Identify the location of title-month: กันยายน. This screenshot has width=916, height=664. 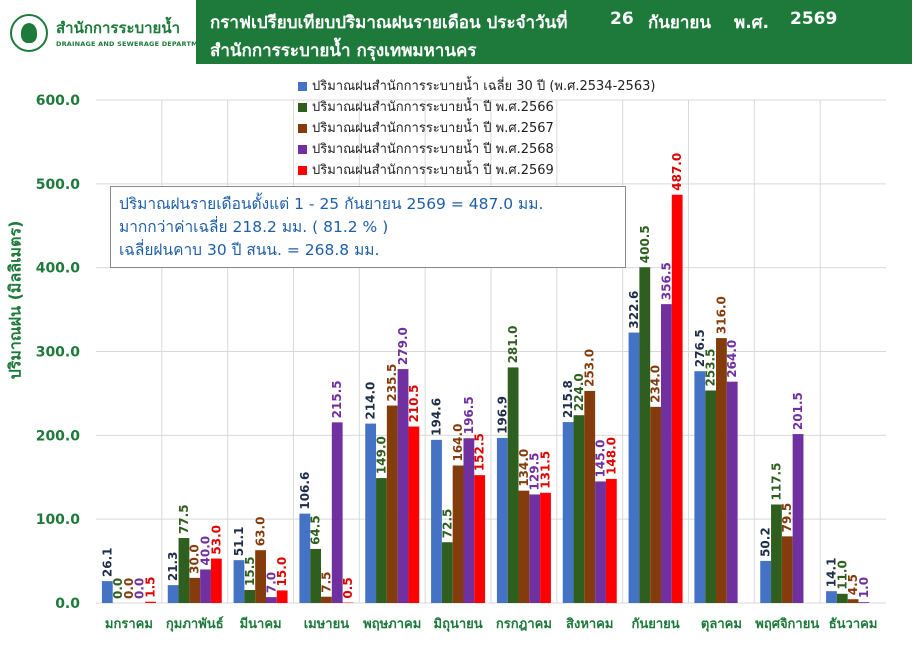
(680, 23).